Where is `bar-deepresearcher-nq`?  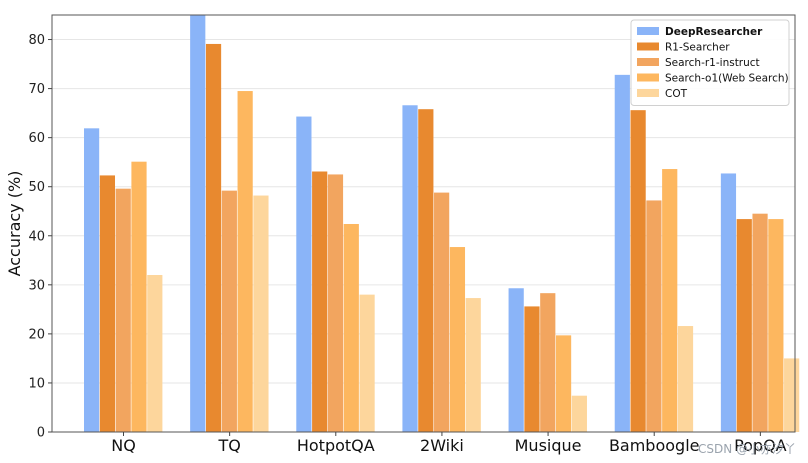 bar-deepresearcher-nq is located at coordinates (92, 280).